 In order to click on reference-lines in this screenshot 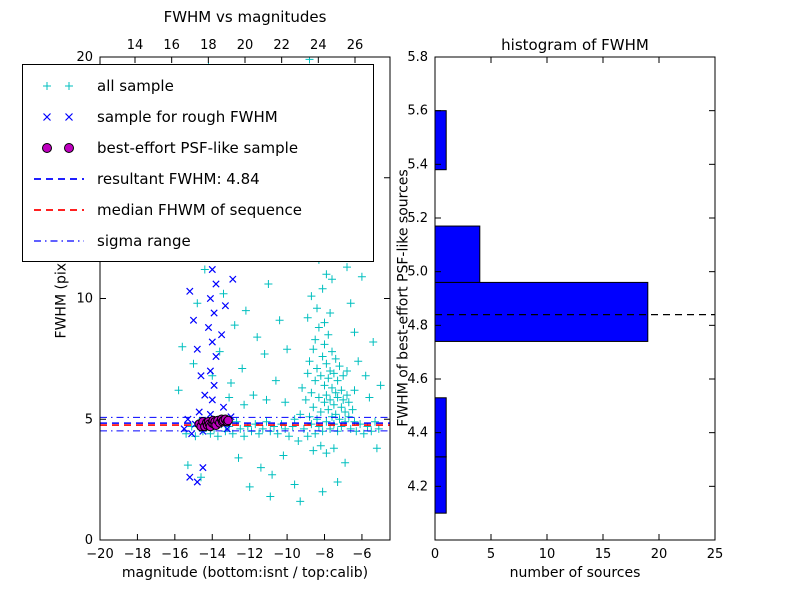, I will do `click(245, 424)`.